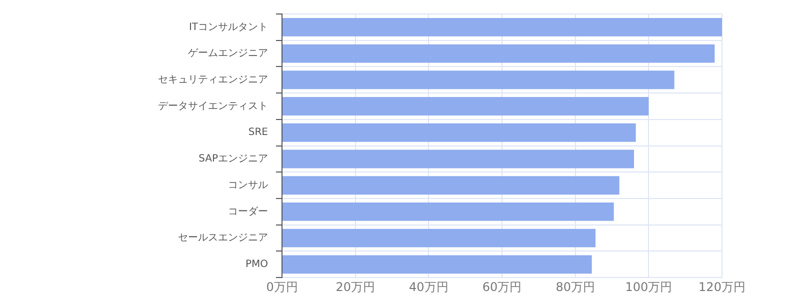 Image resolution: width=800 pixels, height=300 pixels. Describe the element at coordinates (228, 27) in the screenshot. I see `y-tick-label: ITコンサルタント` at that location.